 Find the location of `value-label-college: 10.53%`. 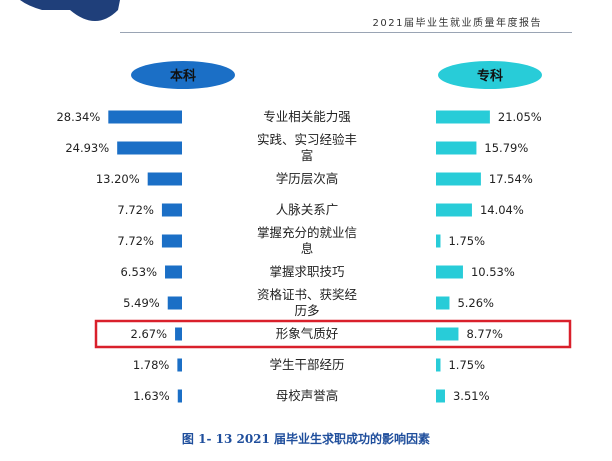

value-label-college: 10.53% is located at coordinates (493, 272).